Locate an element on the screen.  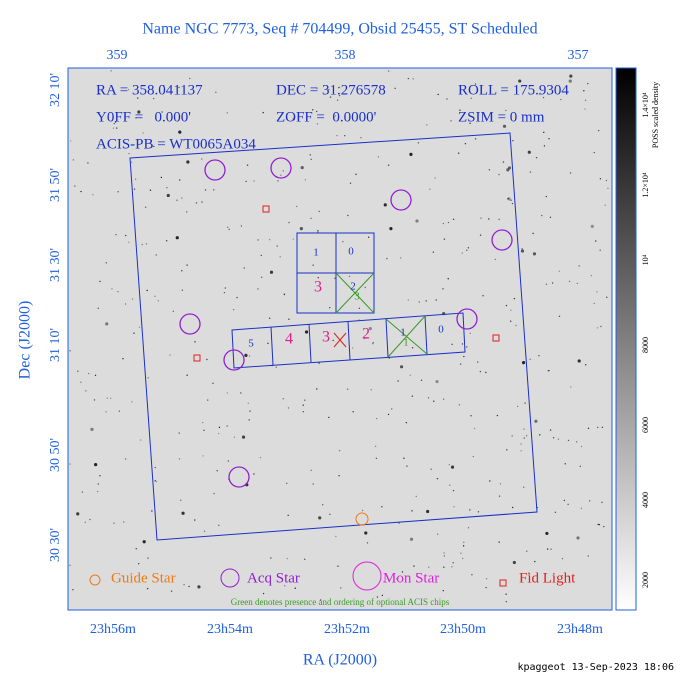
colorbar is located at coordinates (626, 339).